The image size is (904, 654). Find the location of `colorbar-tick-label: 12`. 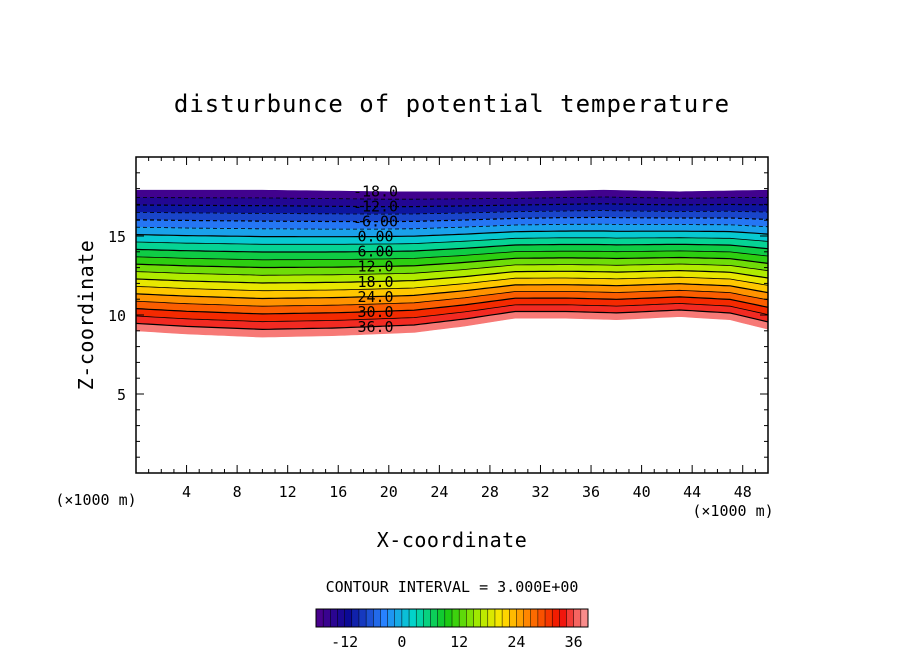

colorbar-tick-label: 12 is located at coordinates (459, 642).